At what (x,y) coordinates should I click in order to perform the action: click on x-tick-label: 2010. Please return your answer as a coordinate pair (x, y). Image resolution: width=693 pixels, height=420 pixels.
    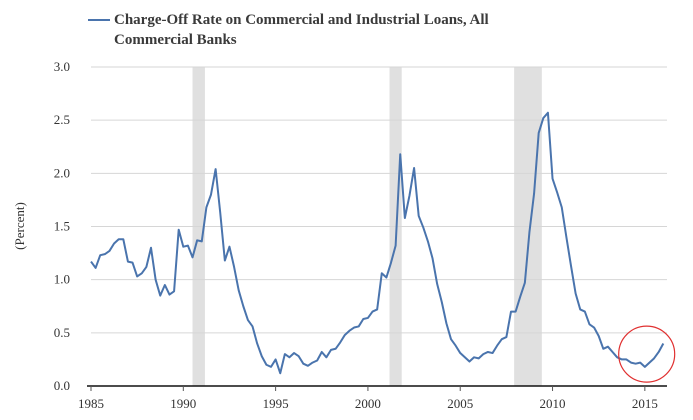
    Looking at the image, I should click on (553, 403).